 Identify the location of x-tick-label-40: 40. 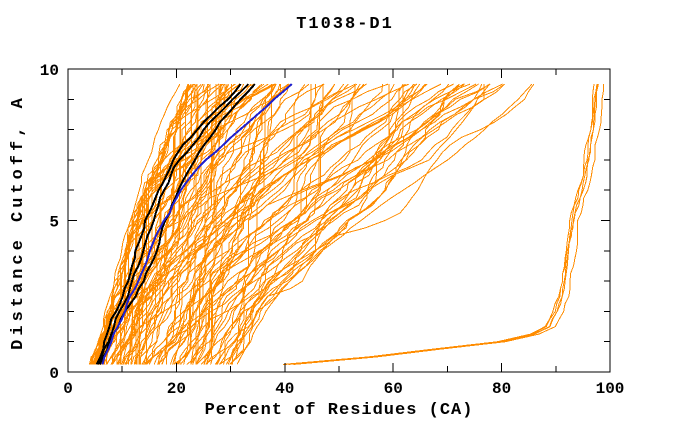
(284, 389).